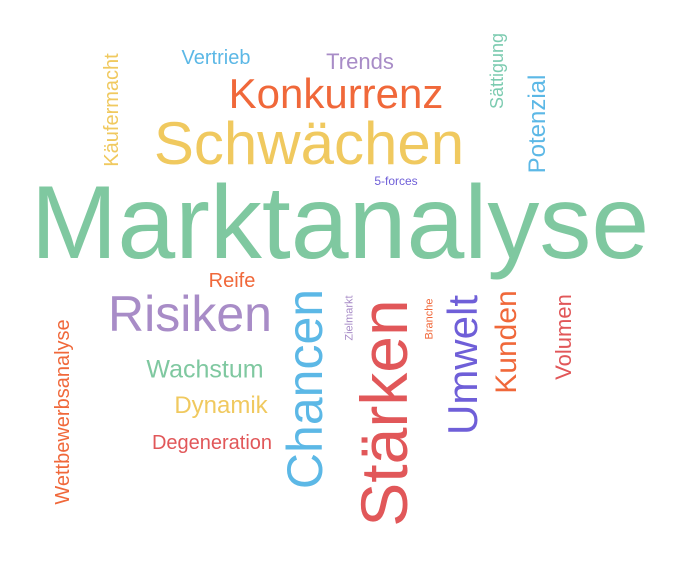 The height and width of the screenshot is (576, 700). What do you see at coordinates (563, 337) in the screenshot?
I see `word-volumen: Volumen` at bounding box center [563, 337].